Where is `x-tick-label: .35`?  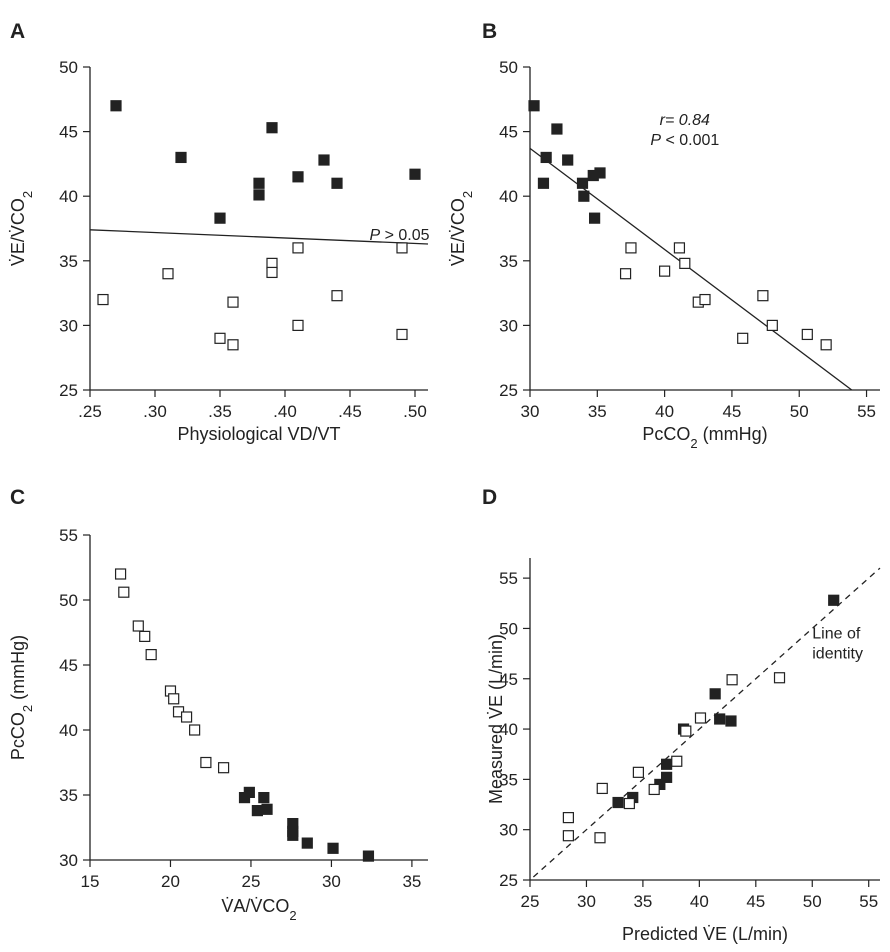 x-tick-label: .35 is located at coordinates (220, 411).